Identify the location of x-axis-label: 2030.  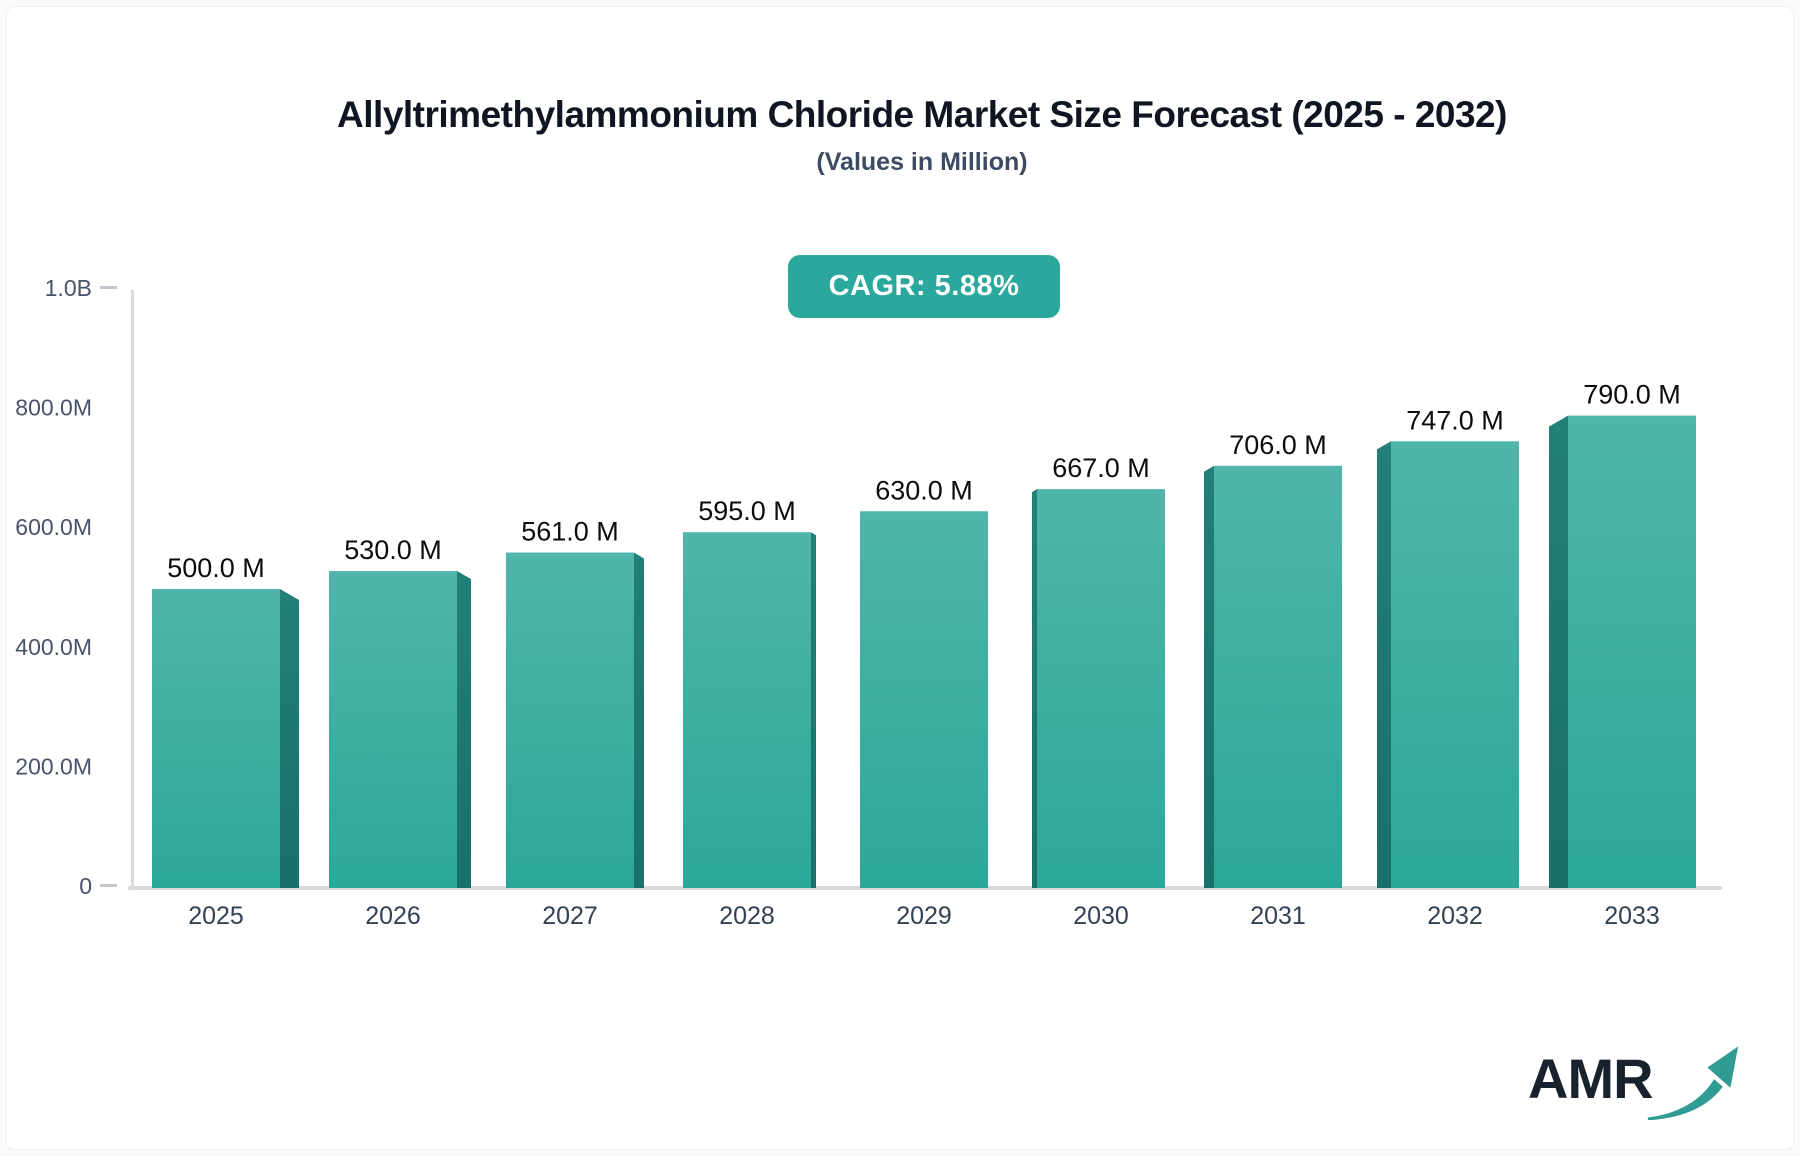
(1101, 916).